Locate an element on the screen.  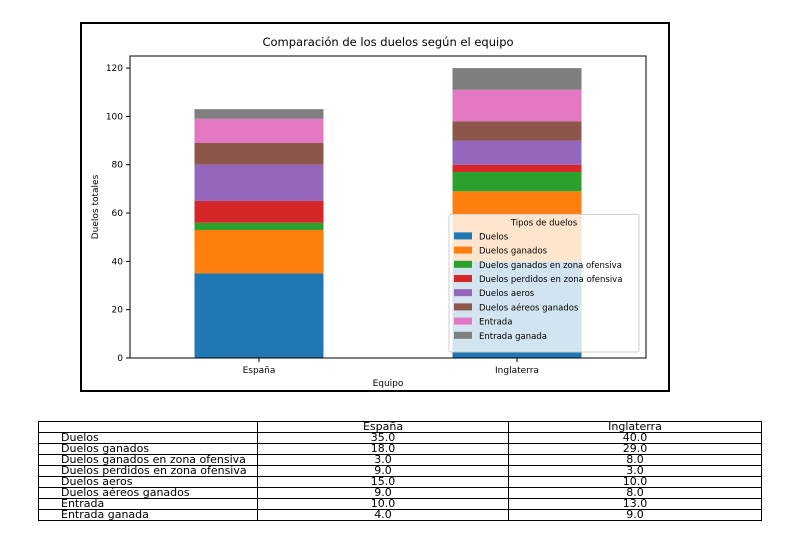
table-cell: 9.0 is located at coordinates (635, 515).